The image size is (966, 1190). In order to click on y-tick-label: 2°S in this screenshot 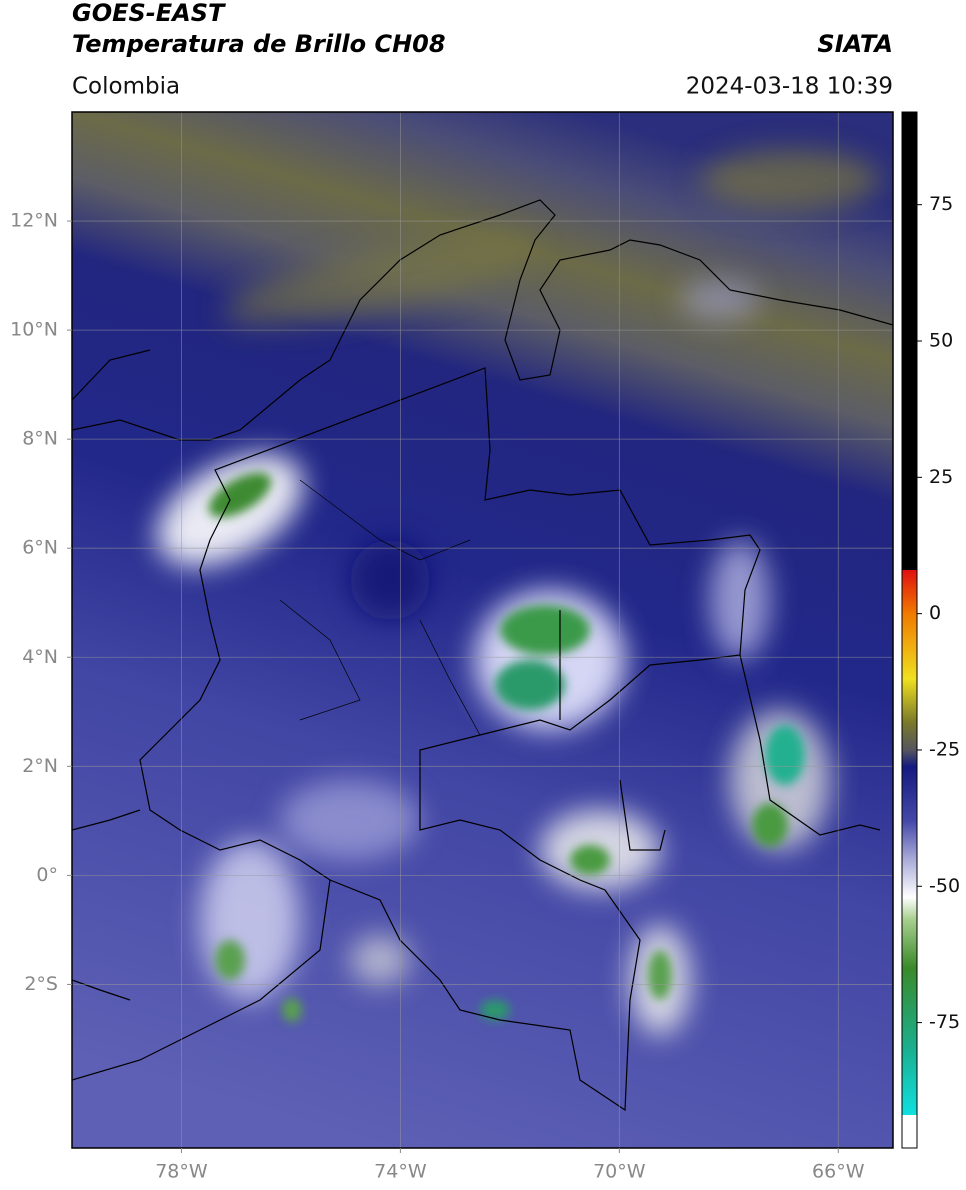, I will do `click(41, 984)`.